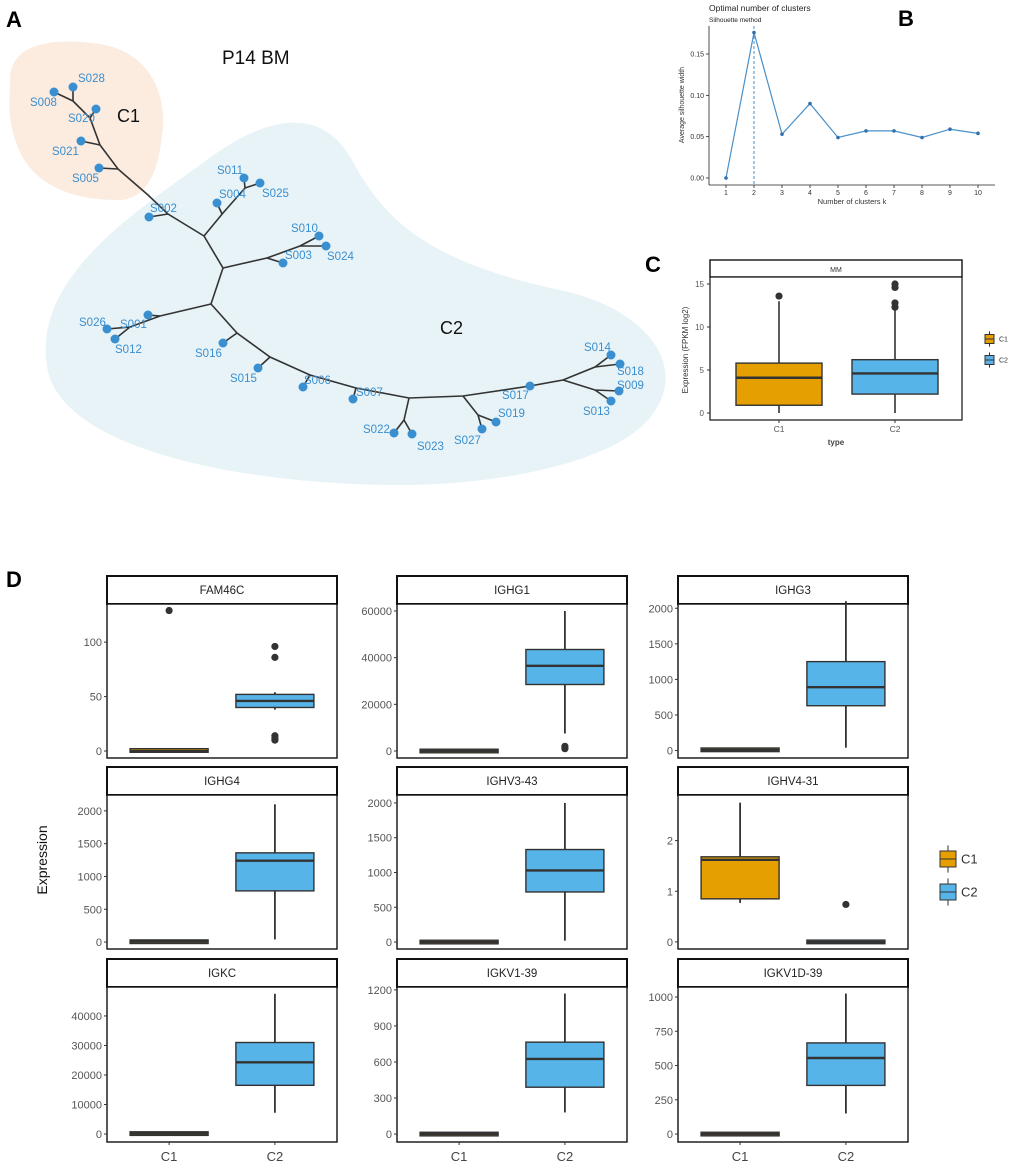 This screenshot has width=1020, height=1170. I want to click on tree-leaf-label: S005, so click(85, 179).